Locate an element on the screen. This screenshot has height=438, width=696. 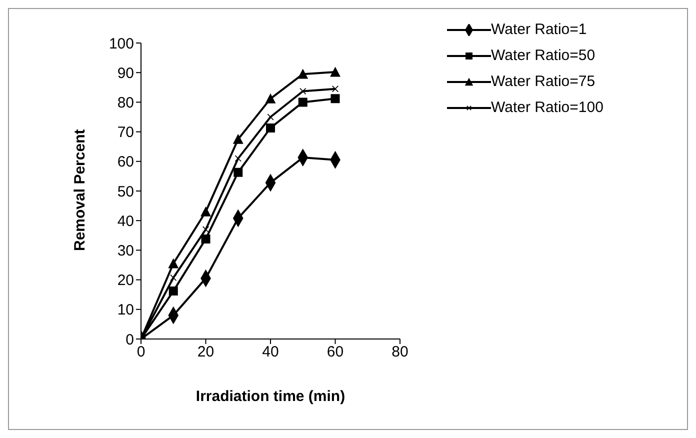
y-tick-label: 50 is located at coordinates (125, 191).